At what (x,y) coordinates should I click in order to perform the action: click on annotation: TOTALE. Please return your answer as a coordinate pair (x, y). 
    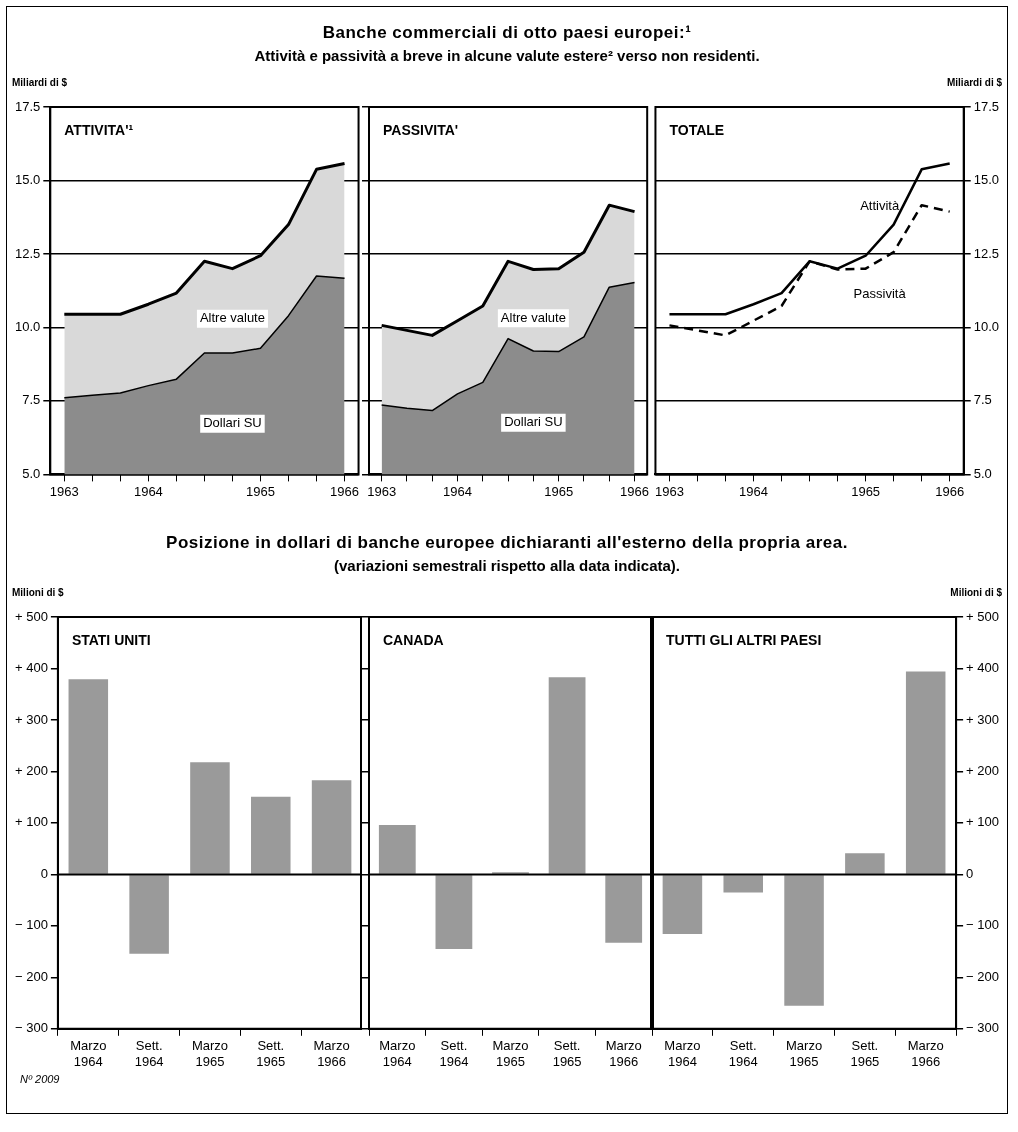
    Looking at the image, I should click on (697, 129).